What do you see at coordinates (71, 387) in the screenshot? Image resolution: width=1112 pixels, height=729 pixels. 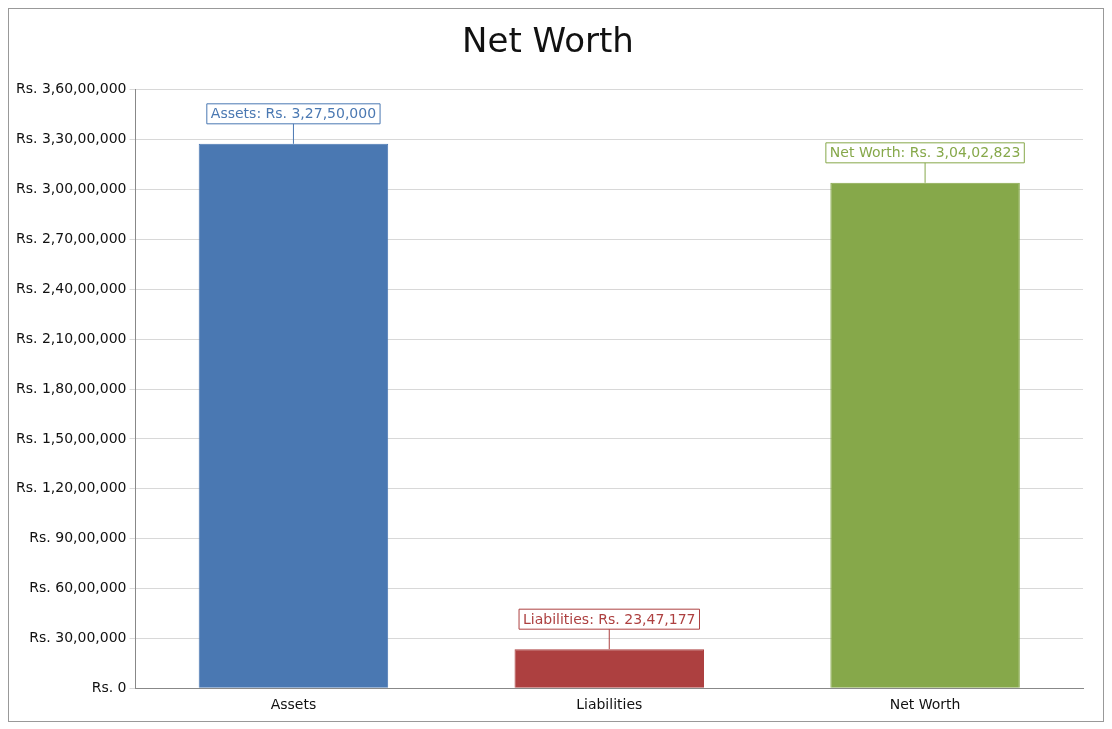 I see `y-tick-label: Rs. 1,80,00,000` at bounding box center [71, 387].